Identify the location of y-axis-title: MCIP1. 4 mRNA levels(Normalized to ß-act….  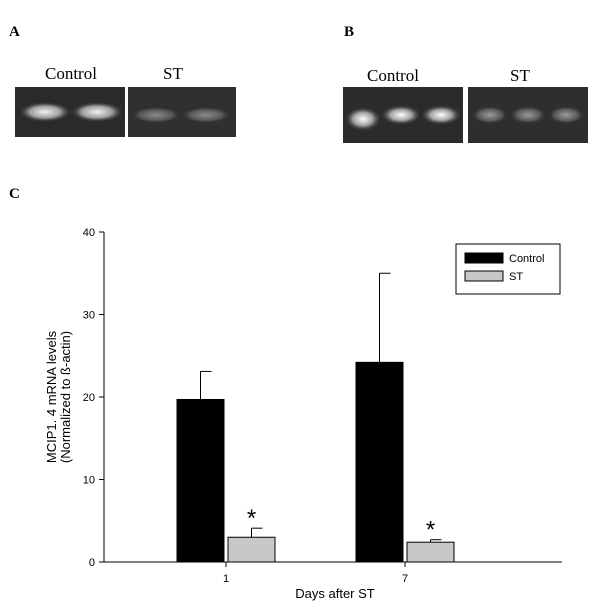
(58, 396).